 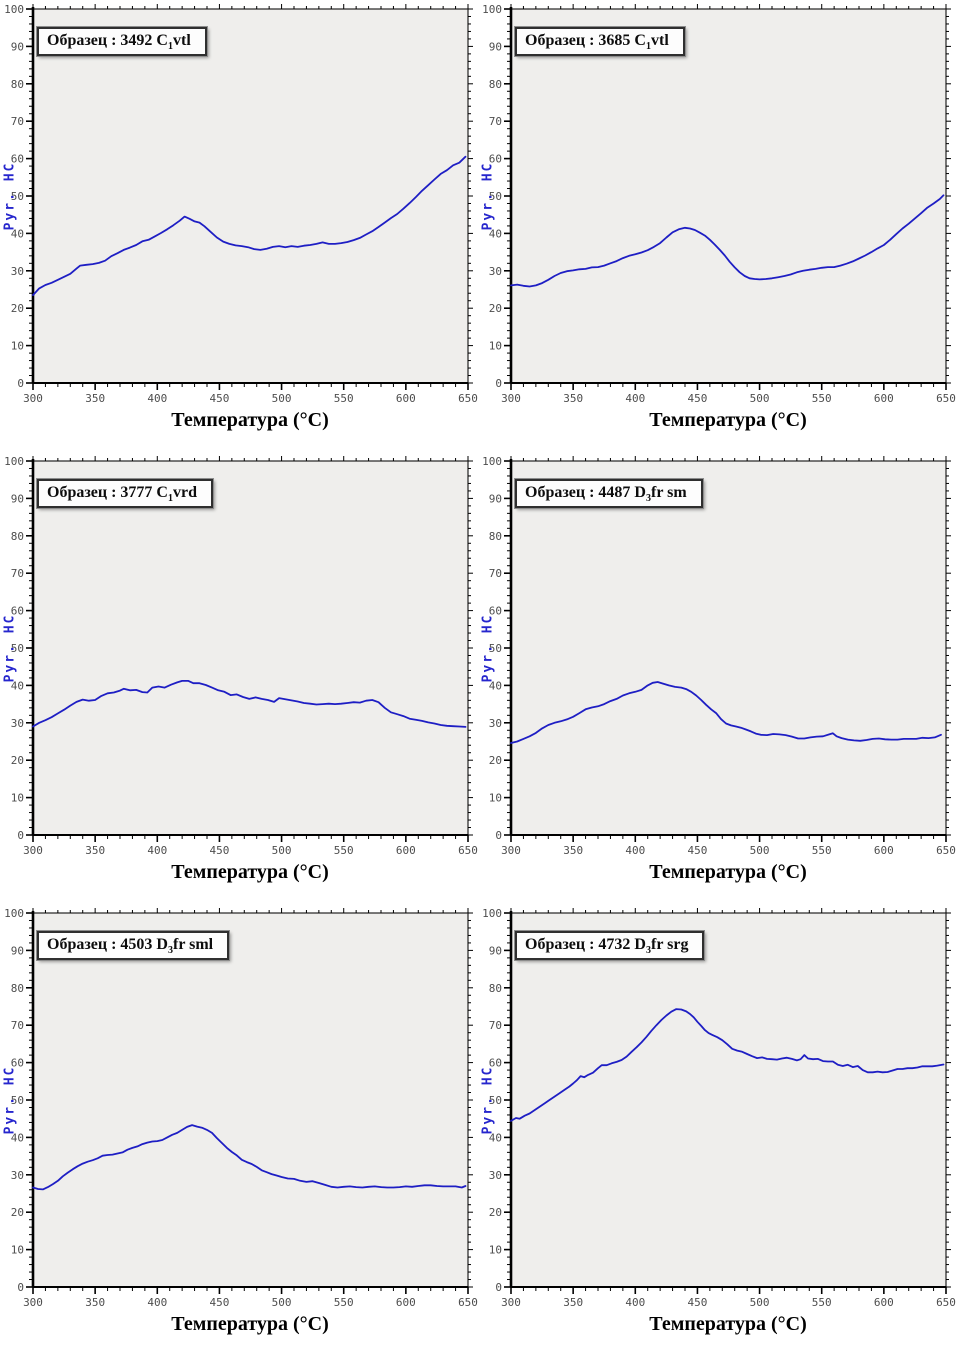 I want to click on y-axis-title: Pyr. HC, so click(x=10, y=196).